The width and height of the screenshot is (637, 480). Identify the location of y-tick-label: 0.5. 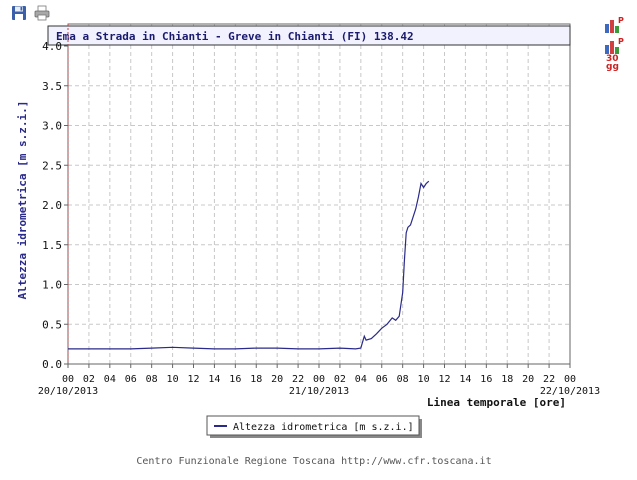
(52, 324).